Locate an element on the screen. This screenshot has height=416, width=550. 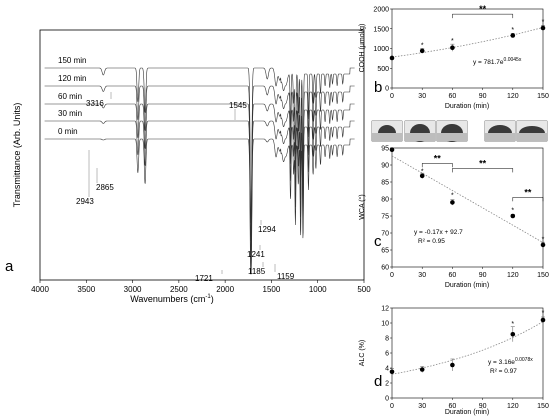
panel-label-a: a is located at coordinates (9, 266).